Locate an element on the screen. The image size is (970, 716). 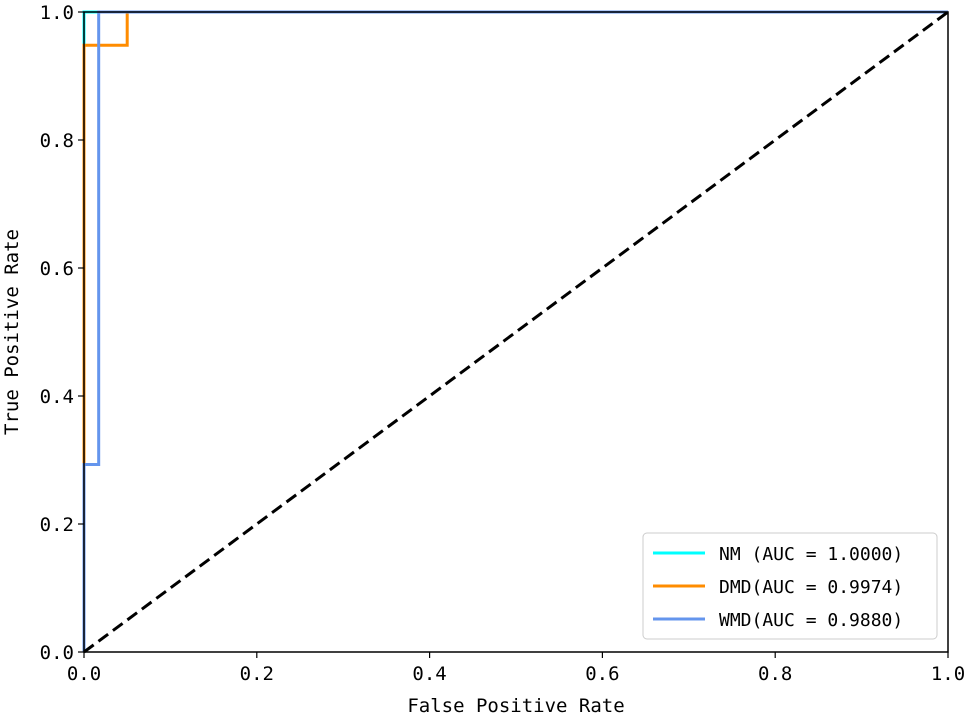
legend-label-wmd: WMD(AUC = 0.9880) is located at coordinates (811, 620).